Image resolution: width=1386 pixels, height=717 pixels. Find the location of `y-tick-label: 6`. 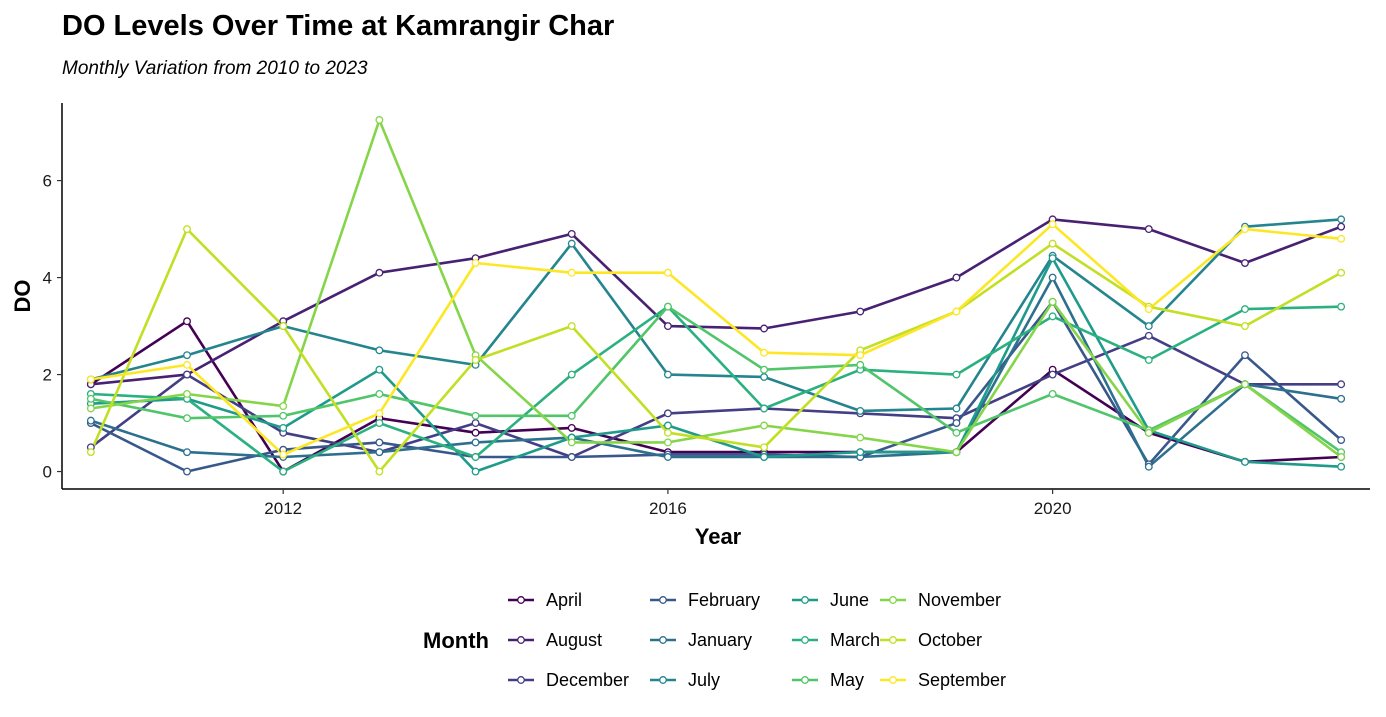

y-tick-label: 6 is located at coordinates (47, 181).